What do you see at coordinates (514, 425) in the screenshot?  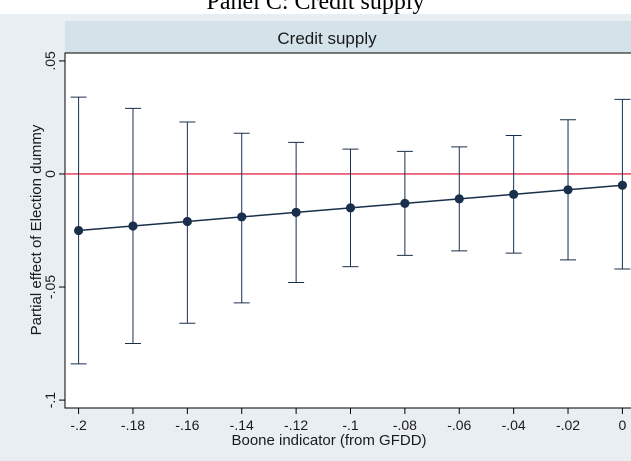 I see `x-tick-label: -.04` at bounding box center [514, 425].